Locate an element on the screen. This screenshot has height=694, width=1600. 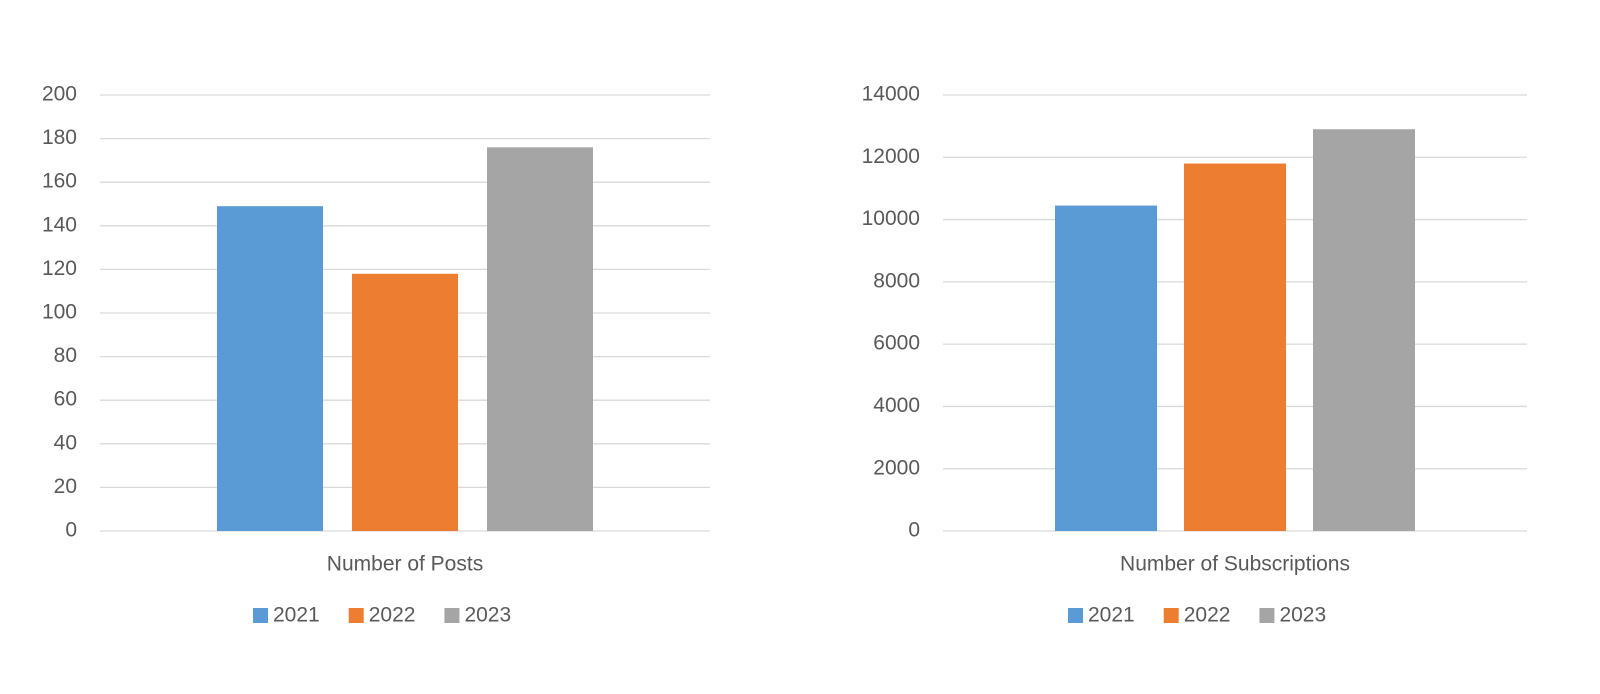
y-tick-label: 10000 is located at coordinates (891, 218).